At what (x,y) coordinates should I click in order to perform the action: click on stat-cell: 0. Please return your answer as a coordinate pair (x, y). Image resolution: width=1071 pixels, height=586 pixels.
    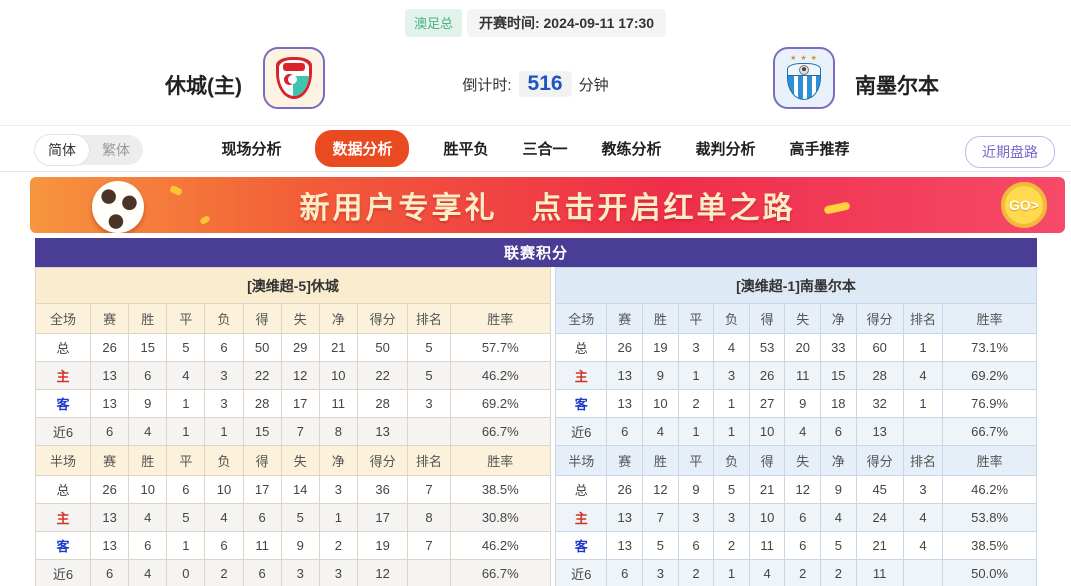
    Looking at the image, I should click on (186, 572).